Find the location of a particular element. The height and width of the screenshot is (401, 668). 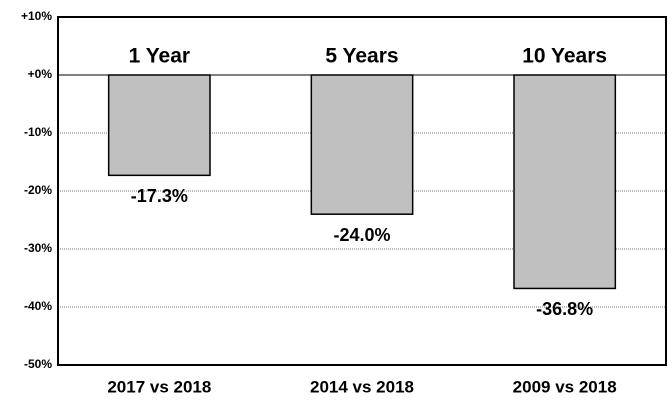

x-tick-label: 2009 vs 2018 is located at coordinates (565, 386).